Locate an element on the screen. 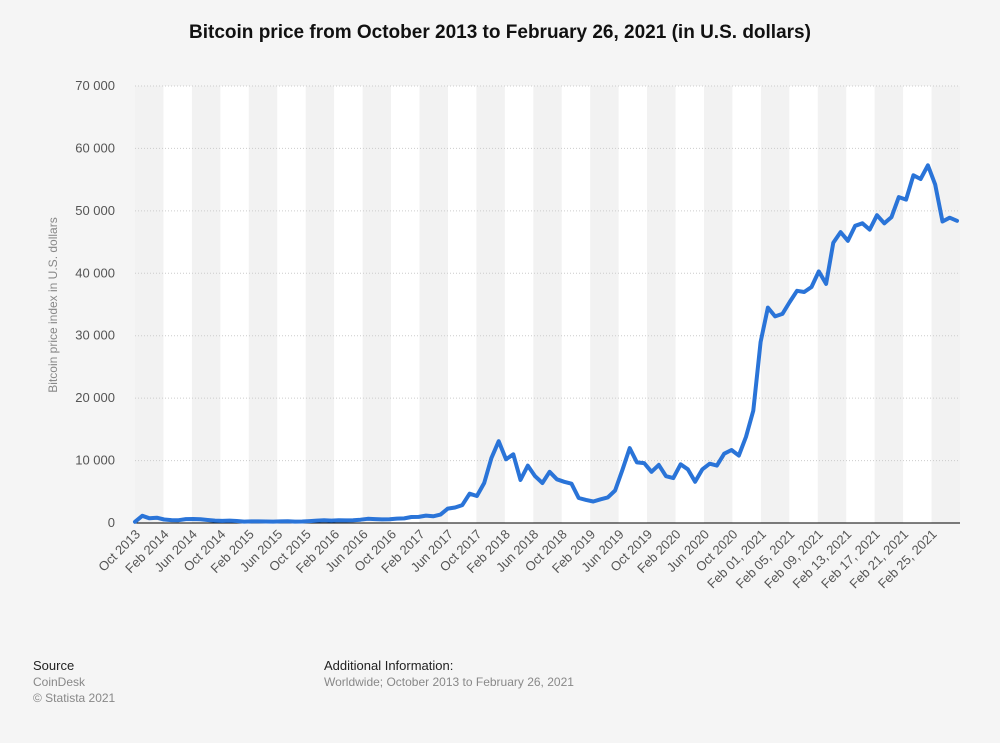 Image resolution: width=1000 pixels, height=743 pixels. y-tick-label: 60 000 is located at coordinates (95, 147).